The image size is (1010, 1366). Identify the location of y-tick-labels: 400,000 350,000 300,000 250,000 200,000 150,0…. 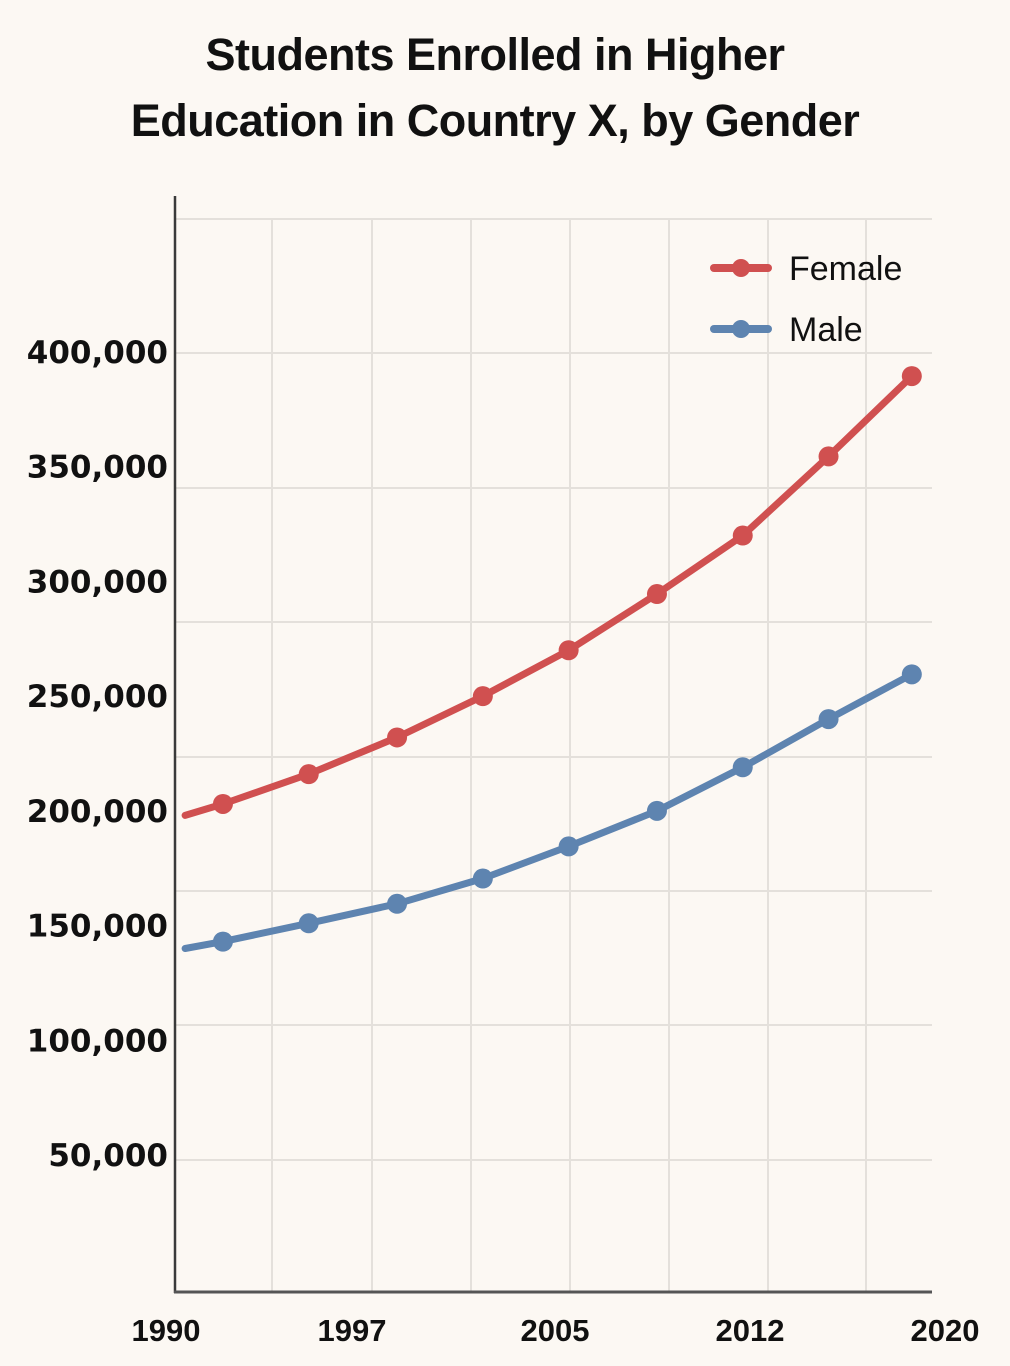
(97, 754).